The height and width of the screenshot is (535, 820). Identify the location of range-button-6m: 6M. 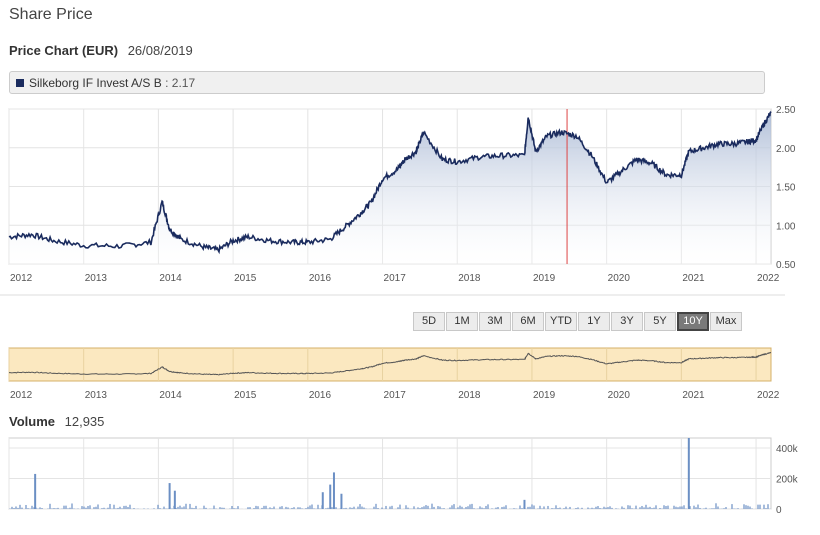
(528, 321).